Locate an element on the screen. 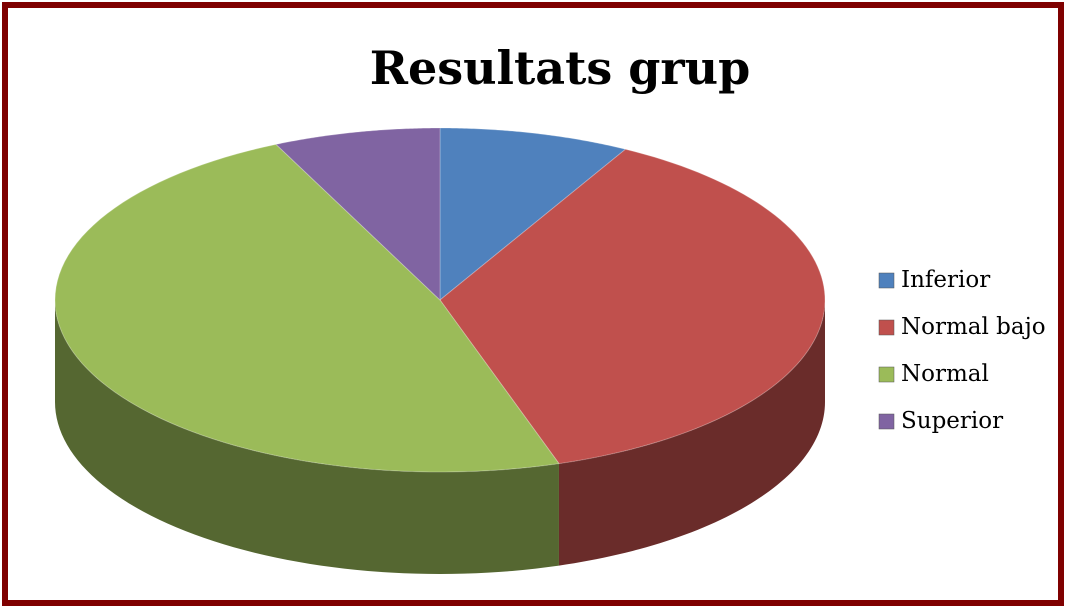 The height and width of the screenshot is (608, 1066). pie-side is located at coordinates (691, 433).